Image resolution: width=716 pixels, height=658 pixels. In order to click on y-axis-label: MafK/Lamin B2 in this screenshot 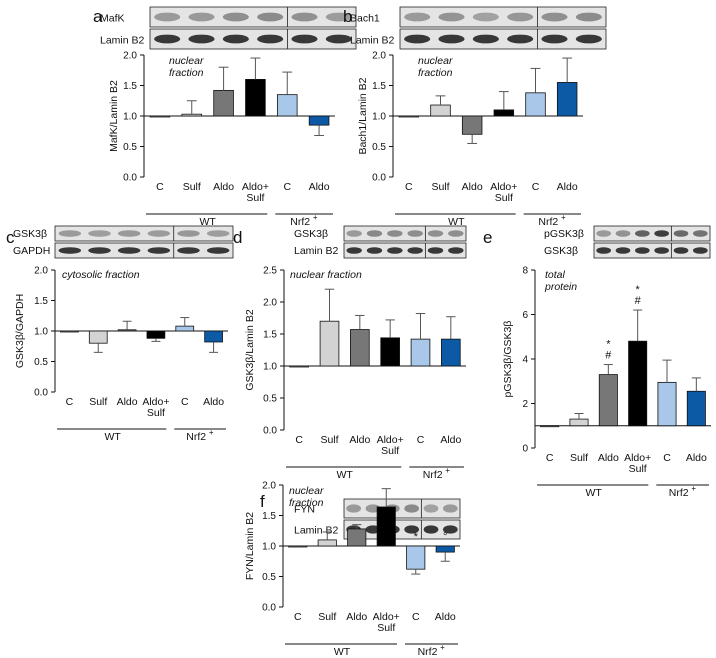, I will do `click(114, 116)`.